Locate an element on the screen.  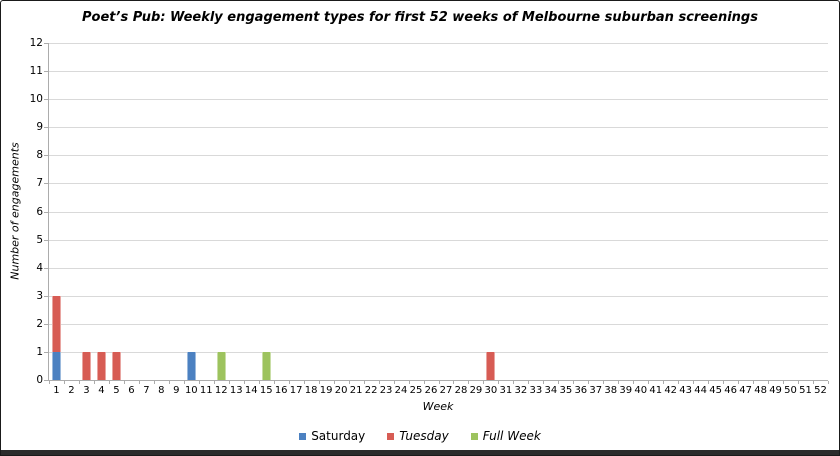
x-tick-label: 13 is located at coordinates (236, 390).